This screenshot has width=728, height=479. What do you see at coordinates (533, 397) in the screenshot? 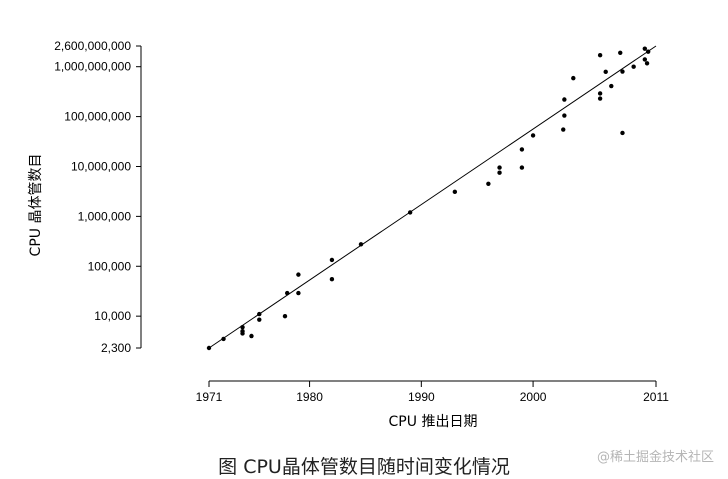
I see `x-tick-label: 2000` at bounding box center [533, 397].